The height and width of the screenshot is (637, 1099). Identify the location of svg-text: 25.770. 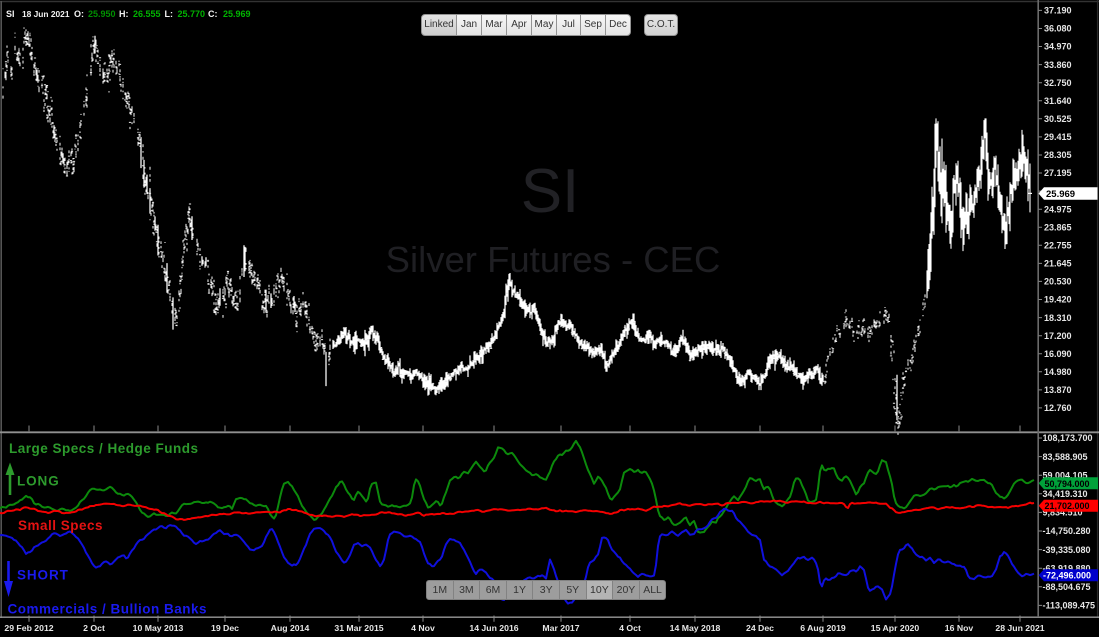
(192, 14).